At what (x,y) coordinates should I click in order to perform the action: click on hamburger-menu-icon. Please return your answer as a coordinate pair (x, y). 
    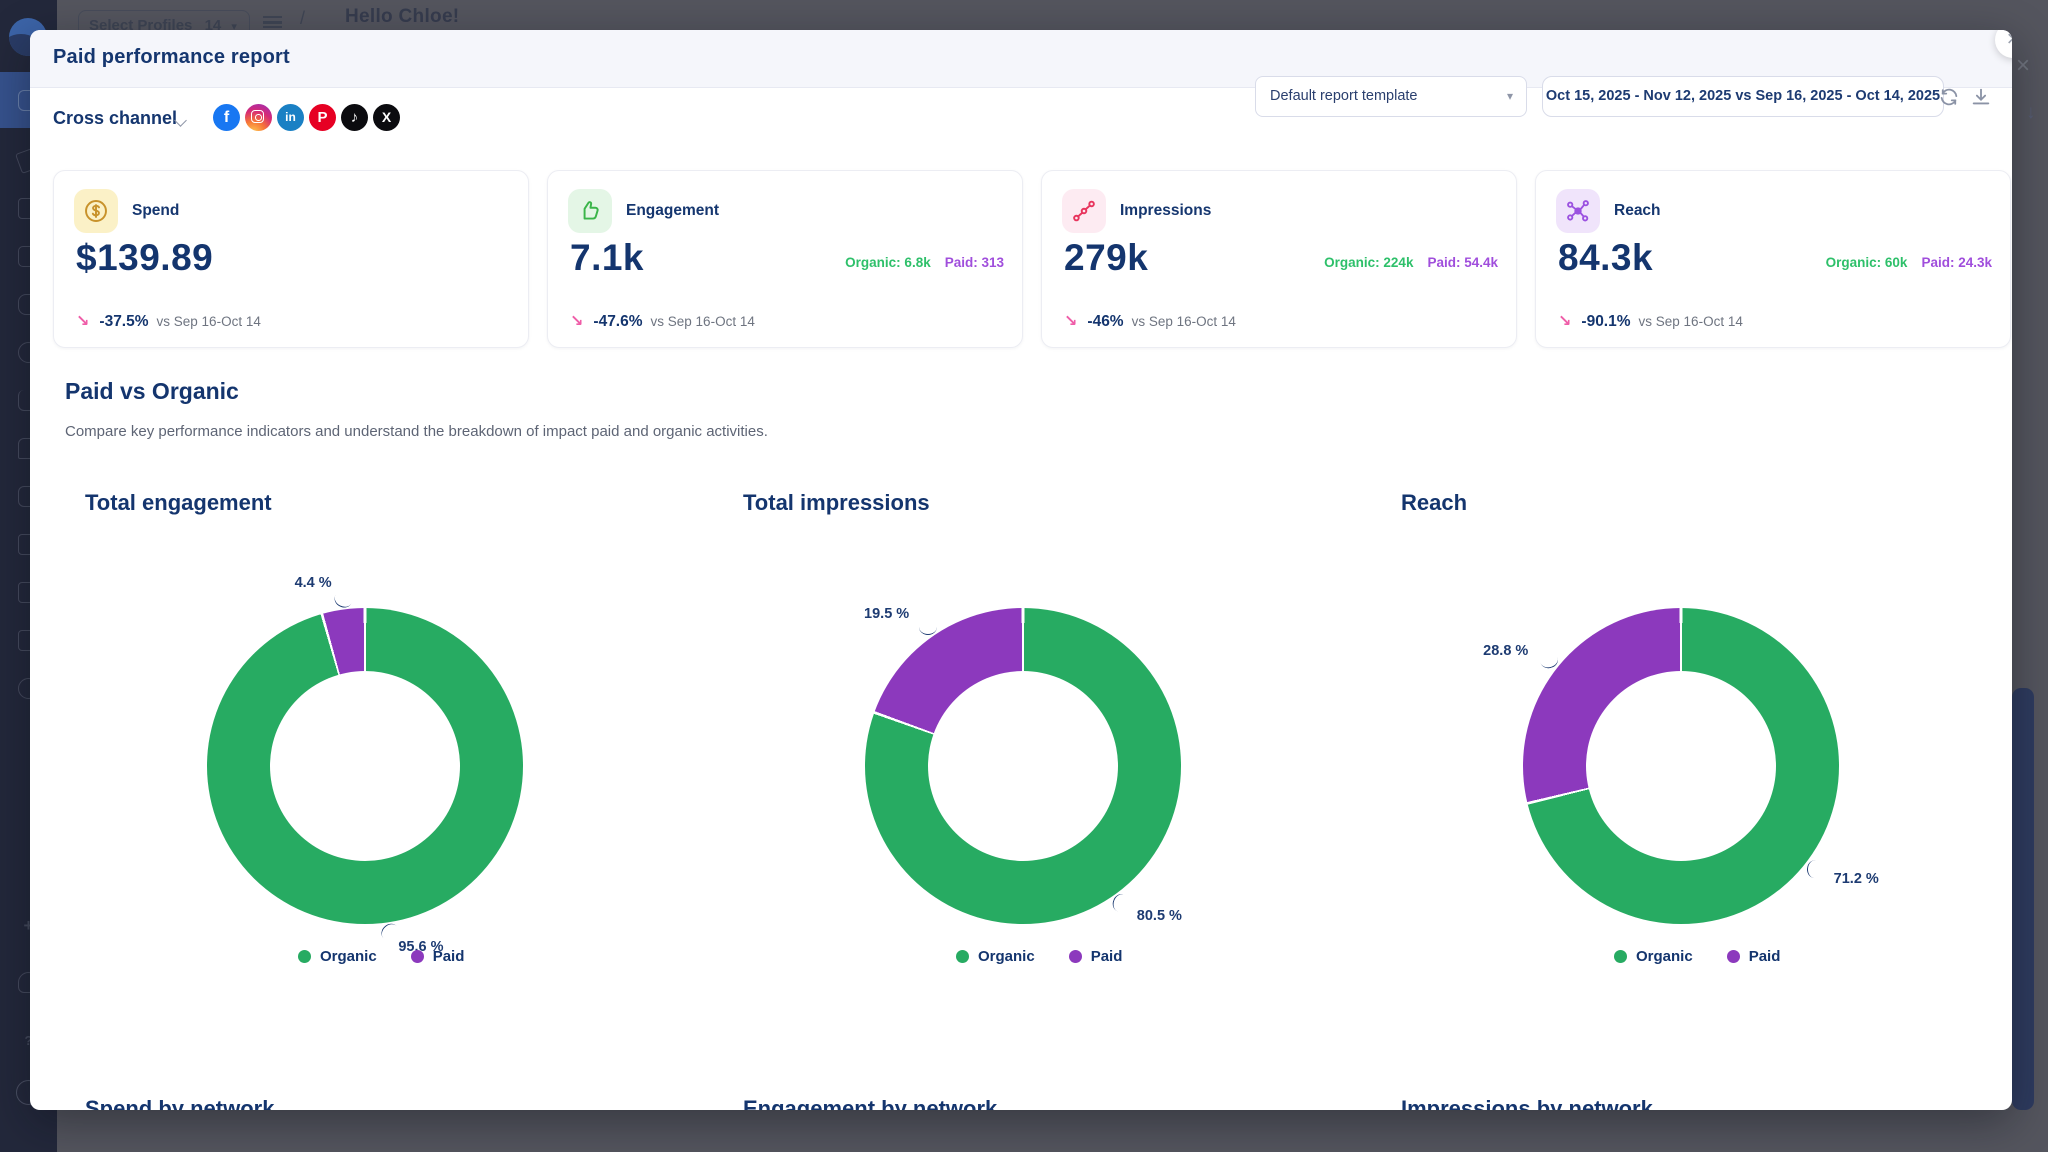
    Looking at the image, I should click on (272, 22).